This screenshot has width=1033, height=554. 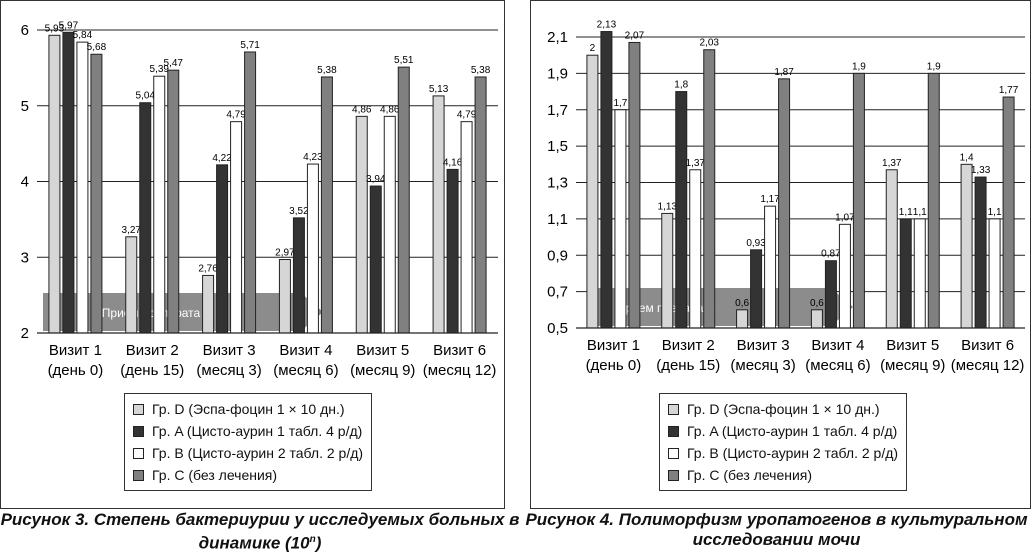 I want to click on data-label: 5,47, so click(x=174, y=63).